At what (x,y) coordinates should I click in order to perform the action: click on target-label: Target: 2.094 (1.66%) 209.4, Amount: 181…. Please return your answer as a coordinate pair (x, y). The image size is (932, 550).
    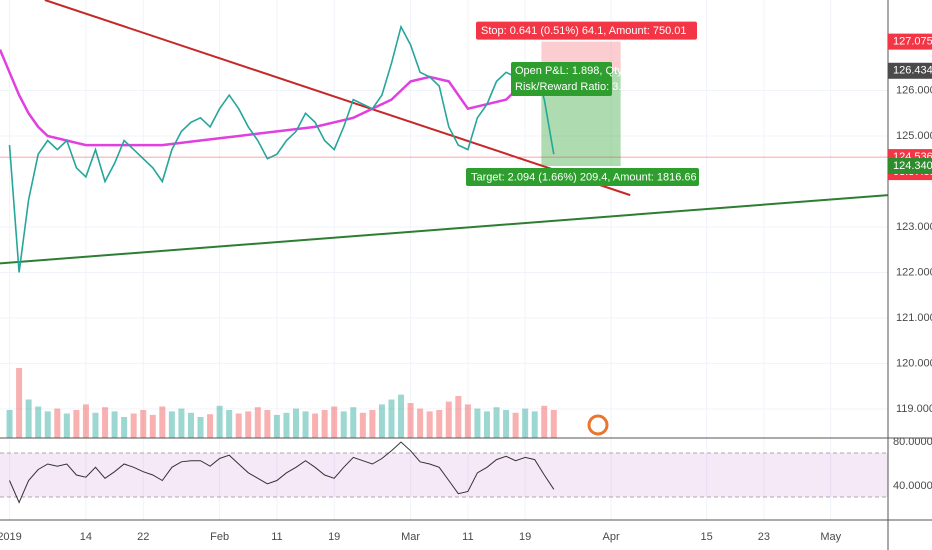
    Looking at the image, I should click on (584, 177).